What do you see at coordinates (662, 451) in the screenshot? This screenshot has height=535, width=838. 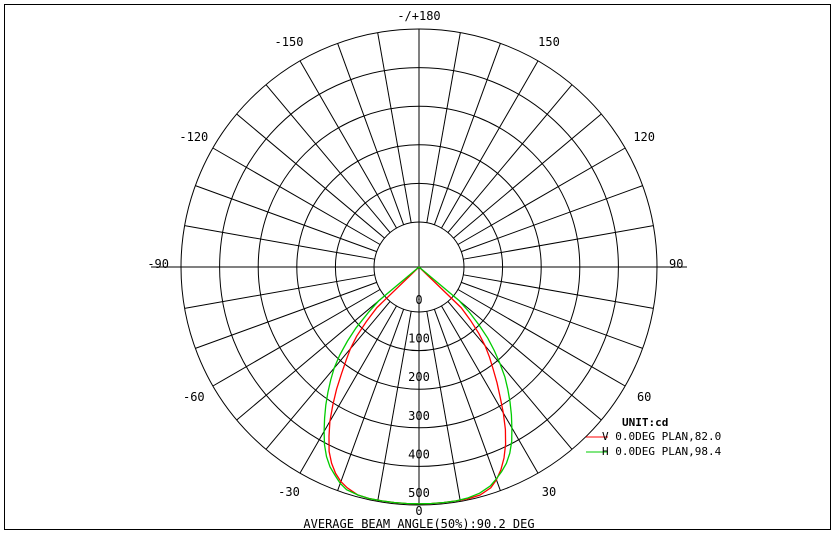 I see `legend-label-h: H 0.0DEG PLAN,98.4` at bounding box center [662, 451].